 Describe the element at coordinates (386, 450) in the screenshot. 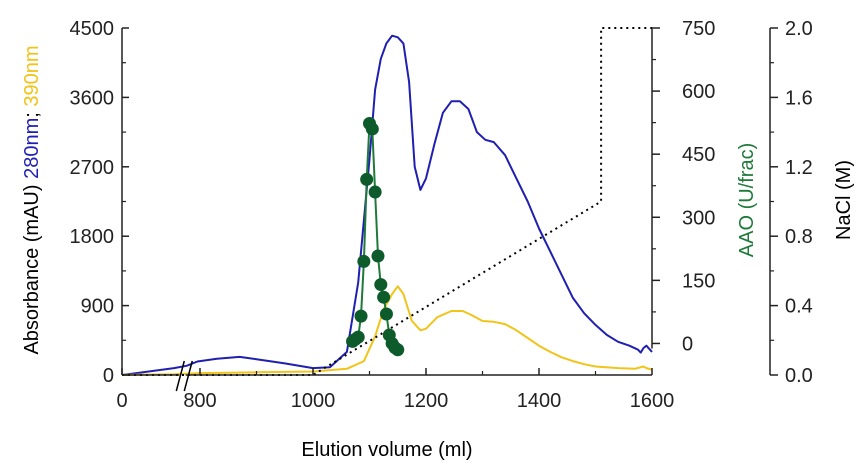

I see `x-axis-title: Elution volume (ml)` at that location.